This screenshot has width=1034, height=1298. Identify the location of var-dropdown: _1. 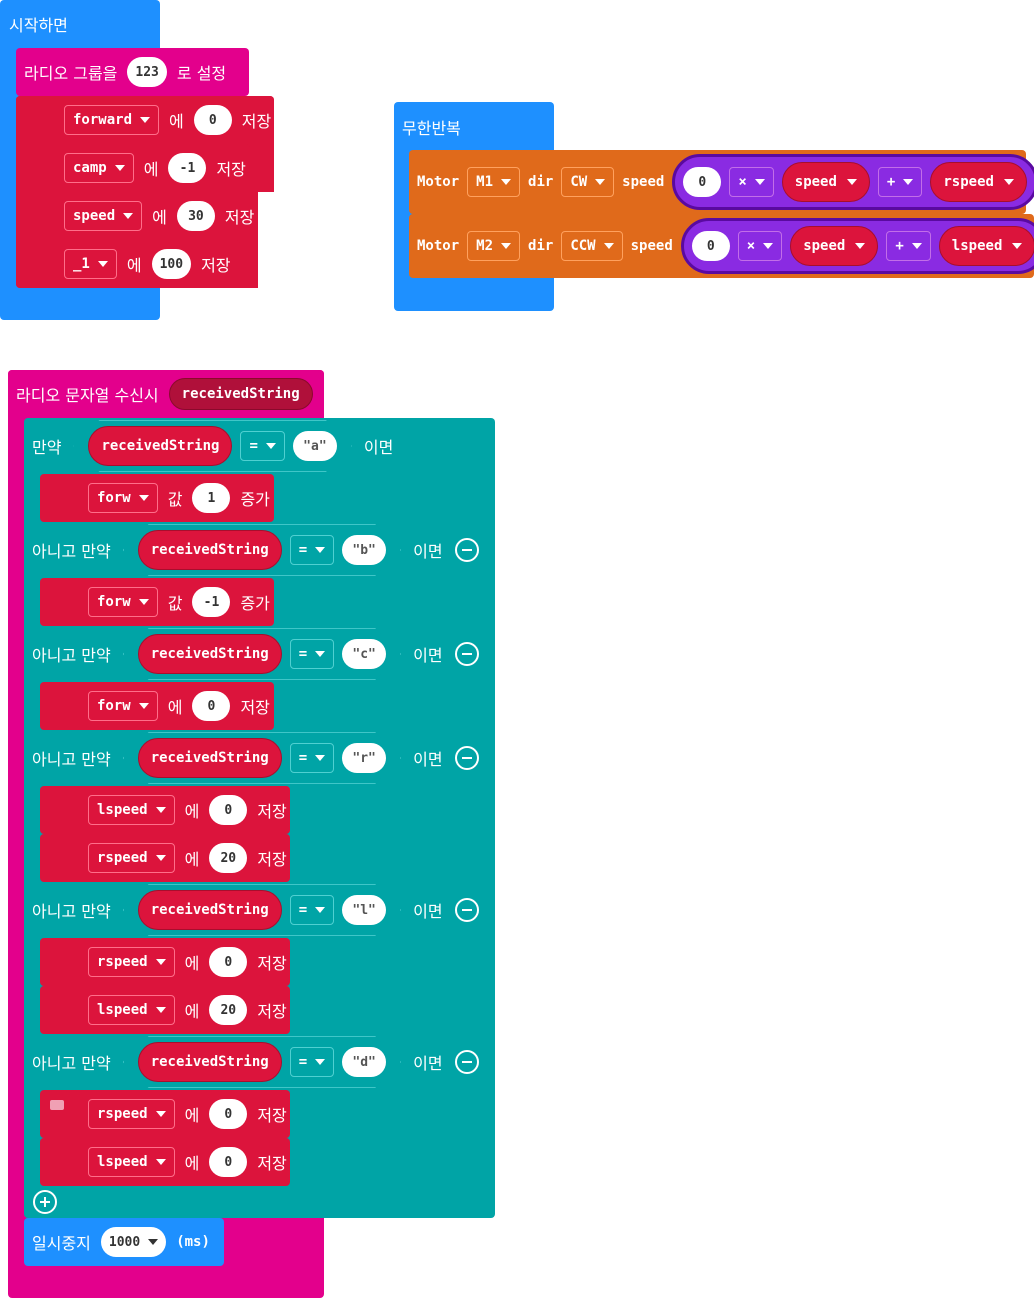
(90, 264).